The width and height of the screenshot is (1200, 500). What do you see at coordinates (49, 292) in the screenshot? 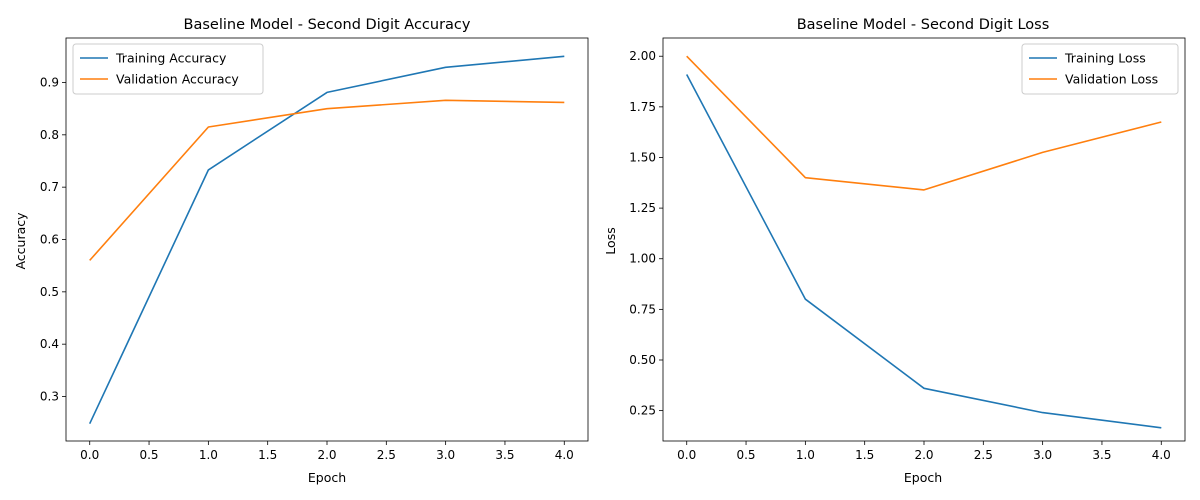
I see `y-tick-label: 0.5` at bounding box center [49, 292].